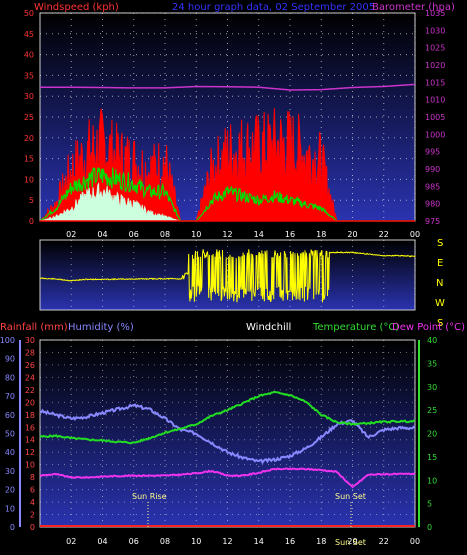 This screenshot has width=467, height=555. I want to click on humidity-y-tick-label: 70, so click(10, 396).